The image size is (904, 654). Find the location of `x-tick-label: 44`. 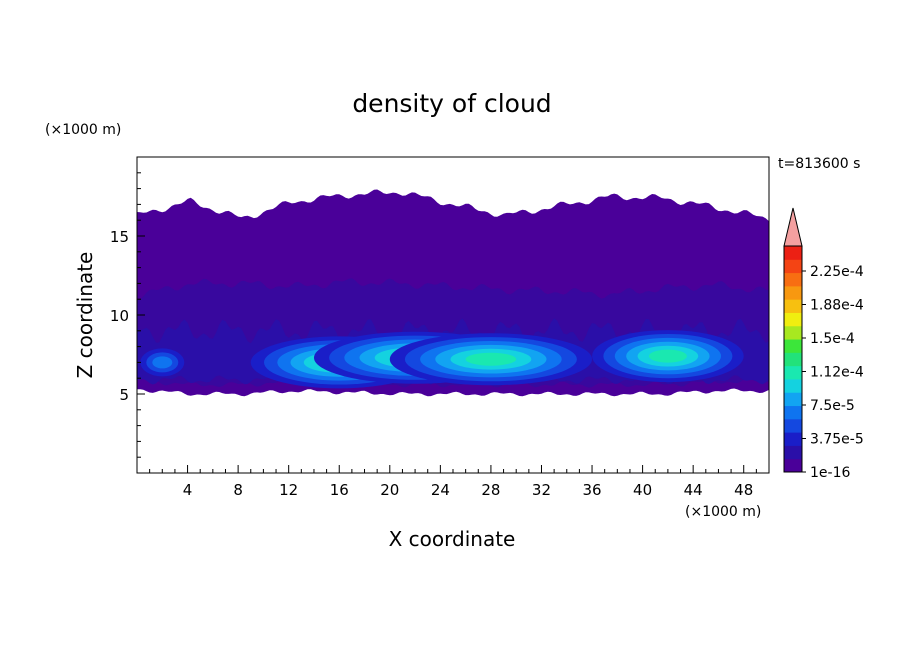

x-tick-label: 44 is located at coordinates (693, 490).